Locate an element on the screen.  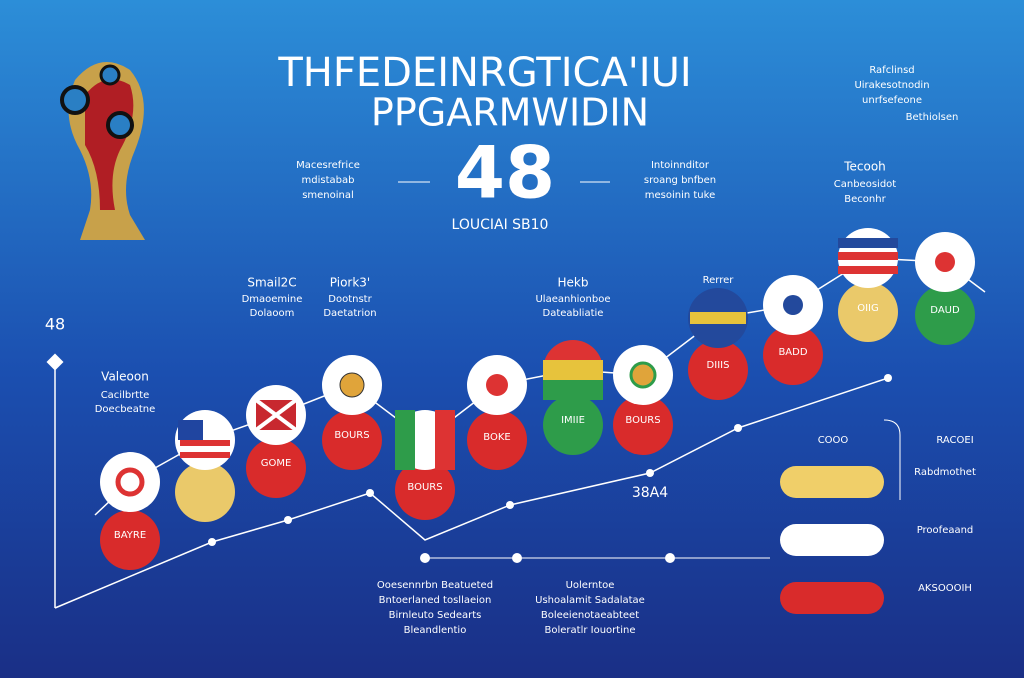
group-text: Beconhr is located at coordinates (865, 199).